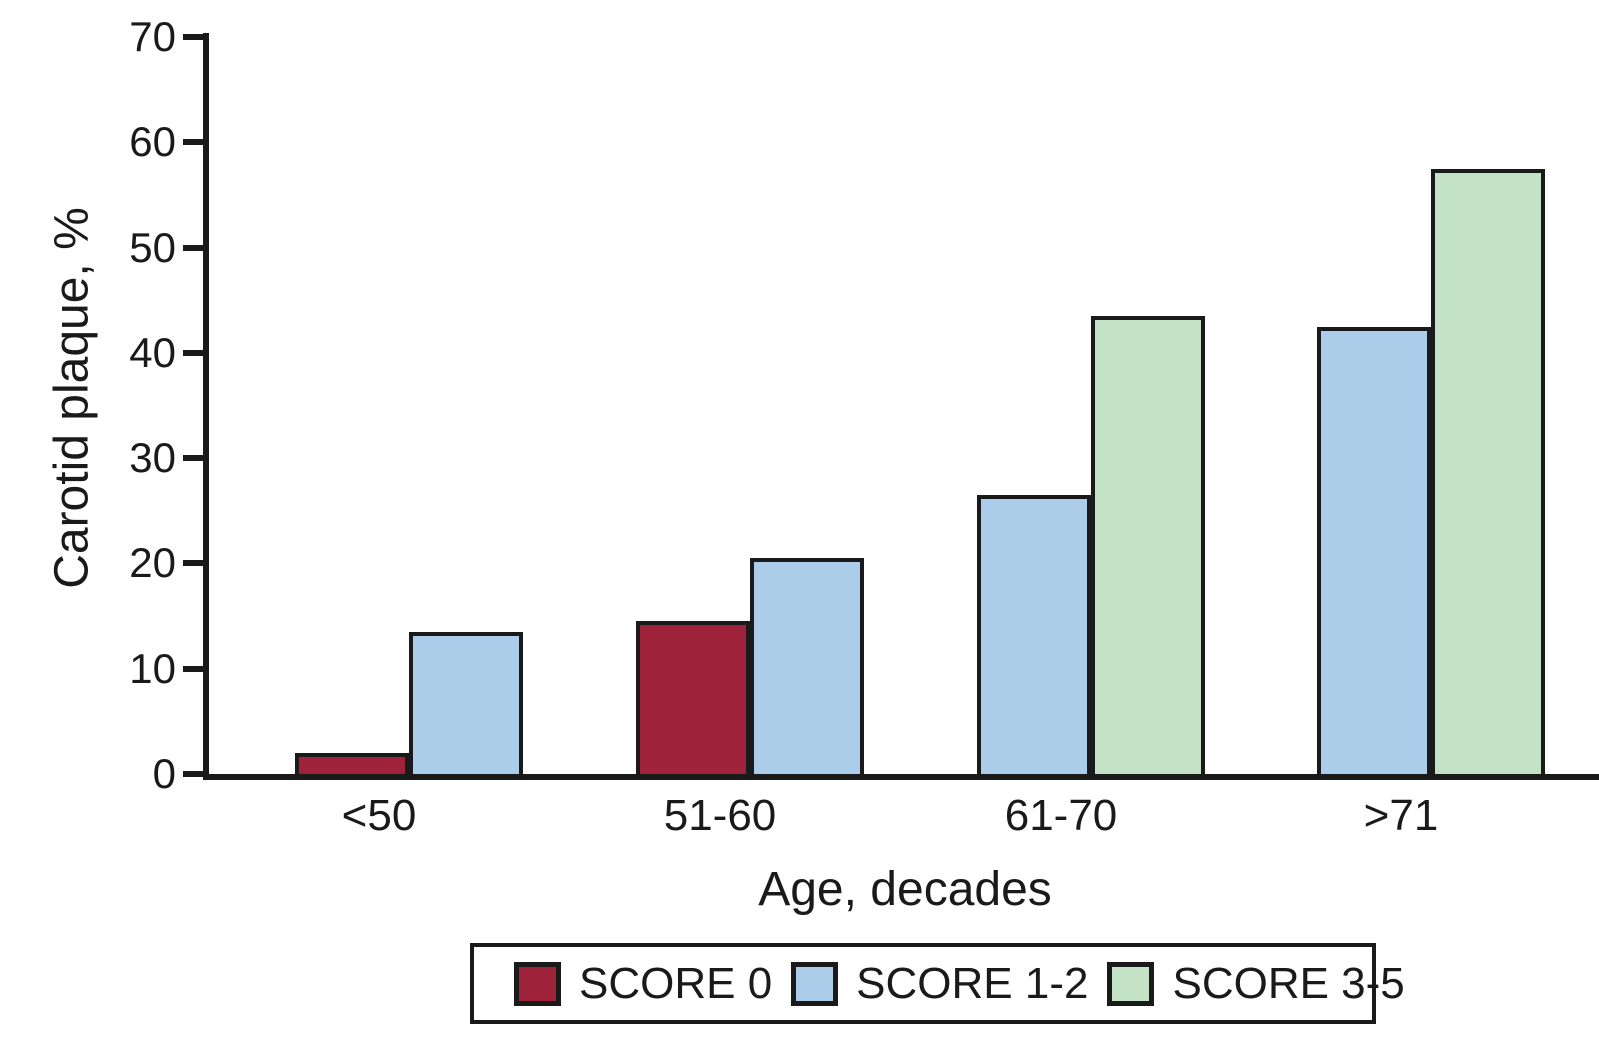 Image resolution: width=1599 pixels, height=1044 pixels. What do you see at coordinates (352, 763) in the screenshot?
I see `bar-score-0-<50` at bounding box center [352, 763].